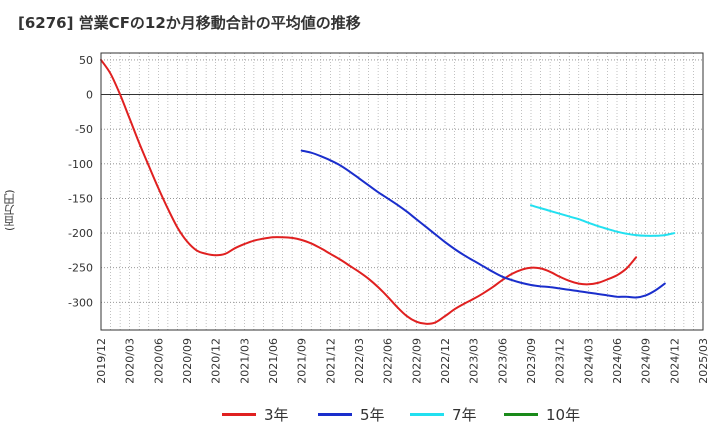 The height and width of the screenshot is (440, 720). I want to click on legend-swatch-3y, so click(239, 414).